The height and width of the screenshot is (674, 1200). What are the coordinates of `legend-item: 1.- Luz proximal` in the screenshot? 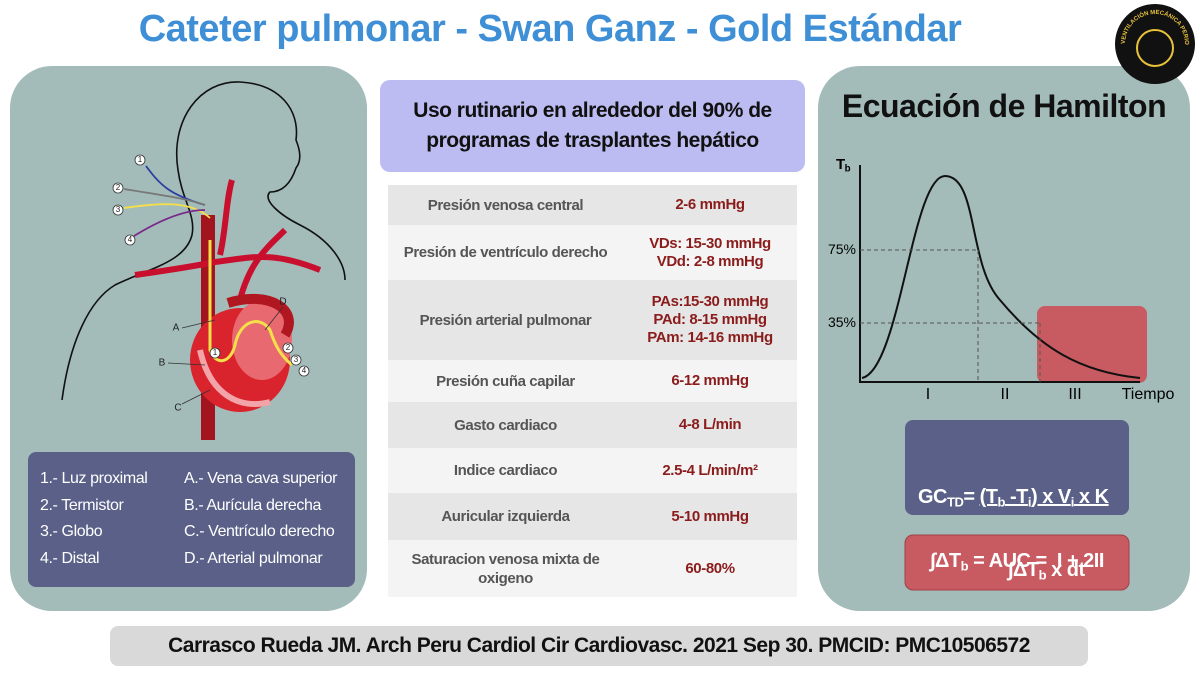 It's located at (94, 478).